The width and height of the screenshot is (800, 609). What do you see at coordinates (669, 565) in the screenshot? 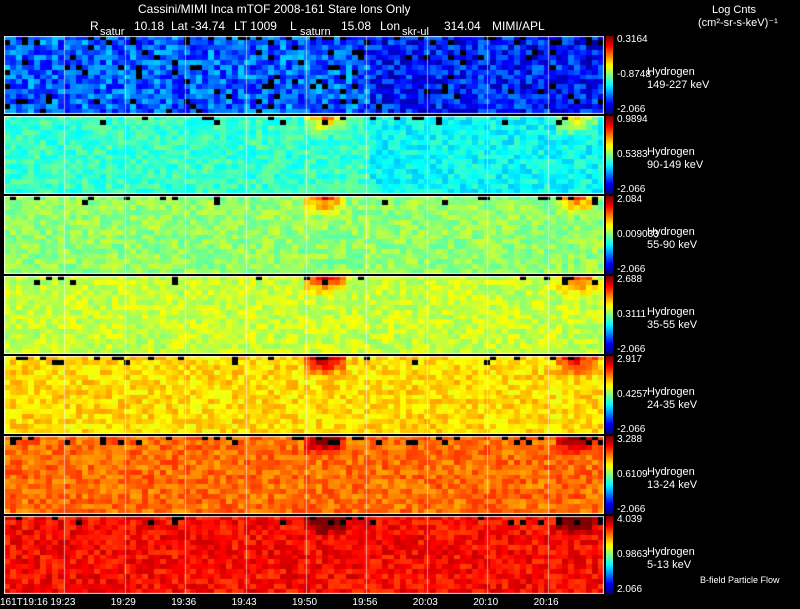
I see `panel-energy-label: 5-13 keV` at bounding box center [669, 565].